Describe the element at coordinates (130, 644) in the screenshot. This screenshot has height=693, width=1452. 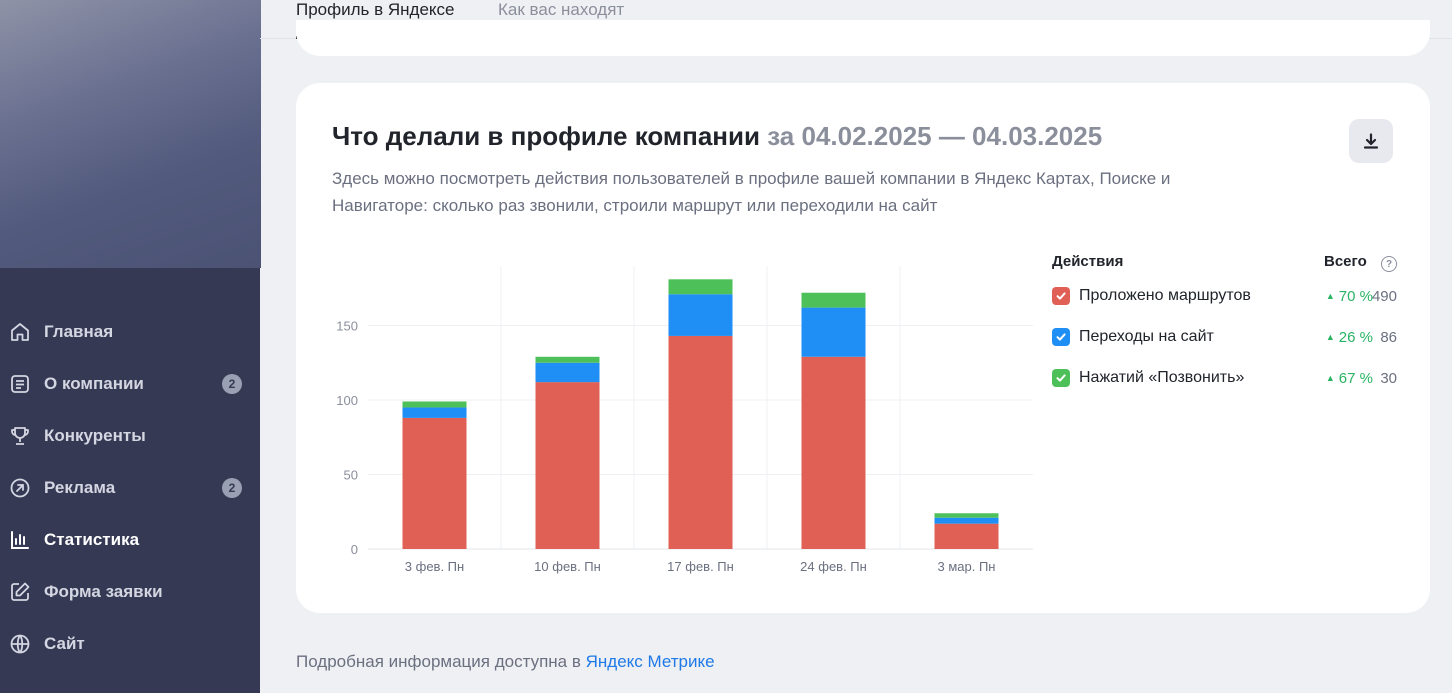
I see `sidebar-item-site: Сайт` at that location.